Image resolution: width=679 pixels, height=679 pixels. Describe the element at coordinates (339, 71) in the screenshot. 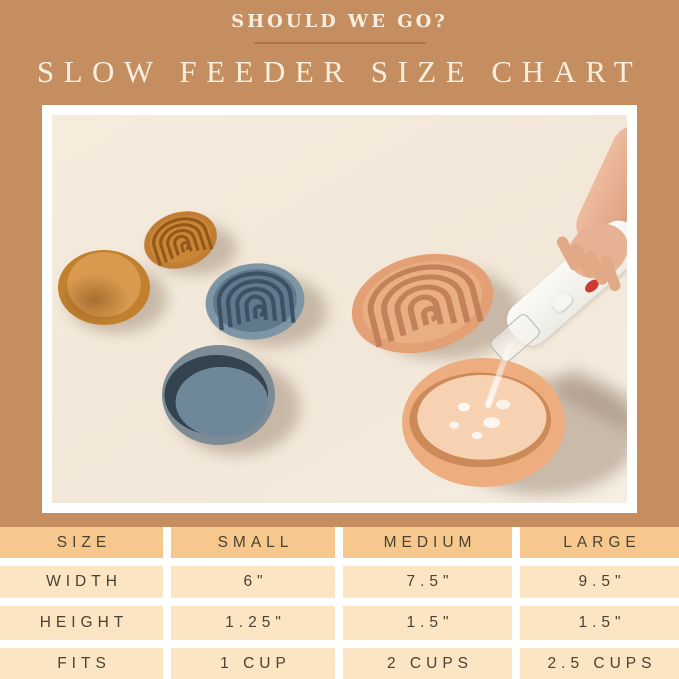

I see `page-title: SLOW FEEDER SIZE CHART` at that location.